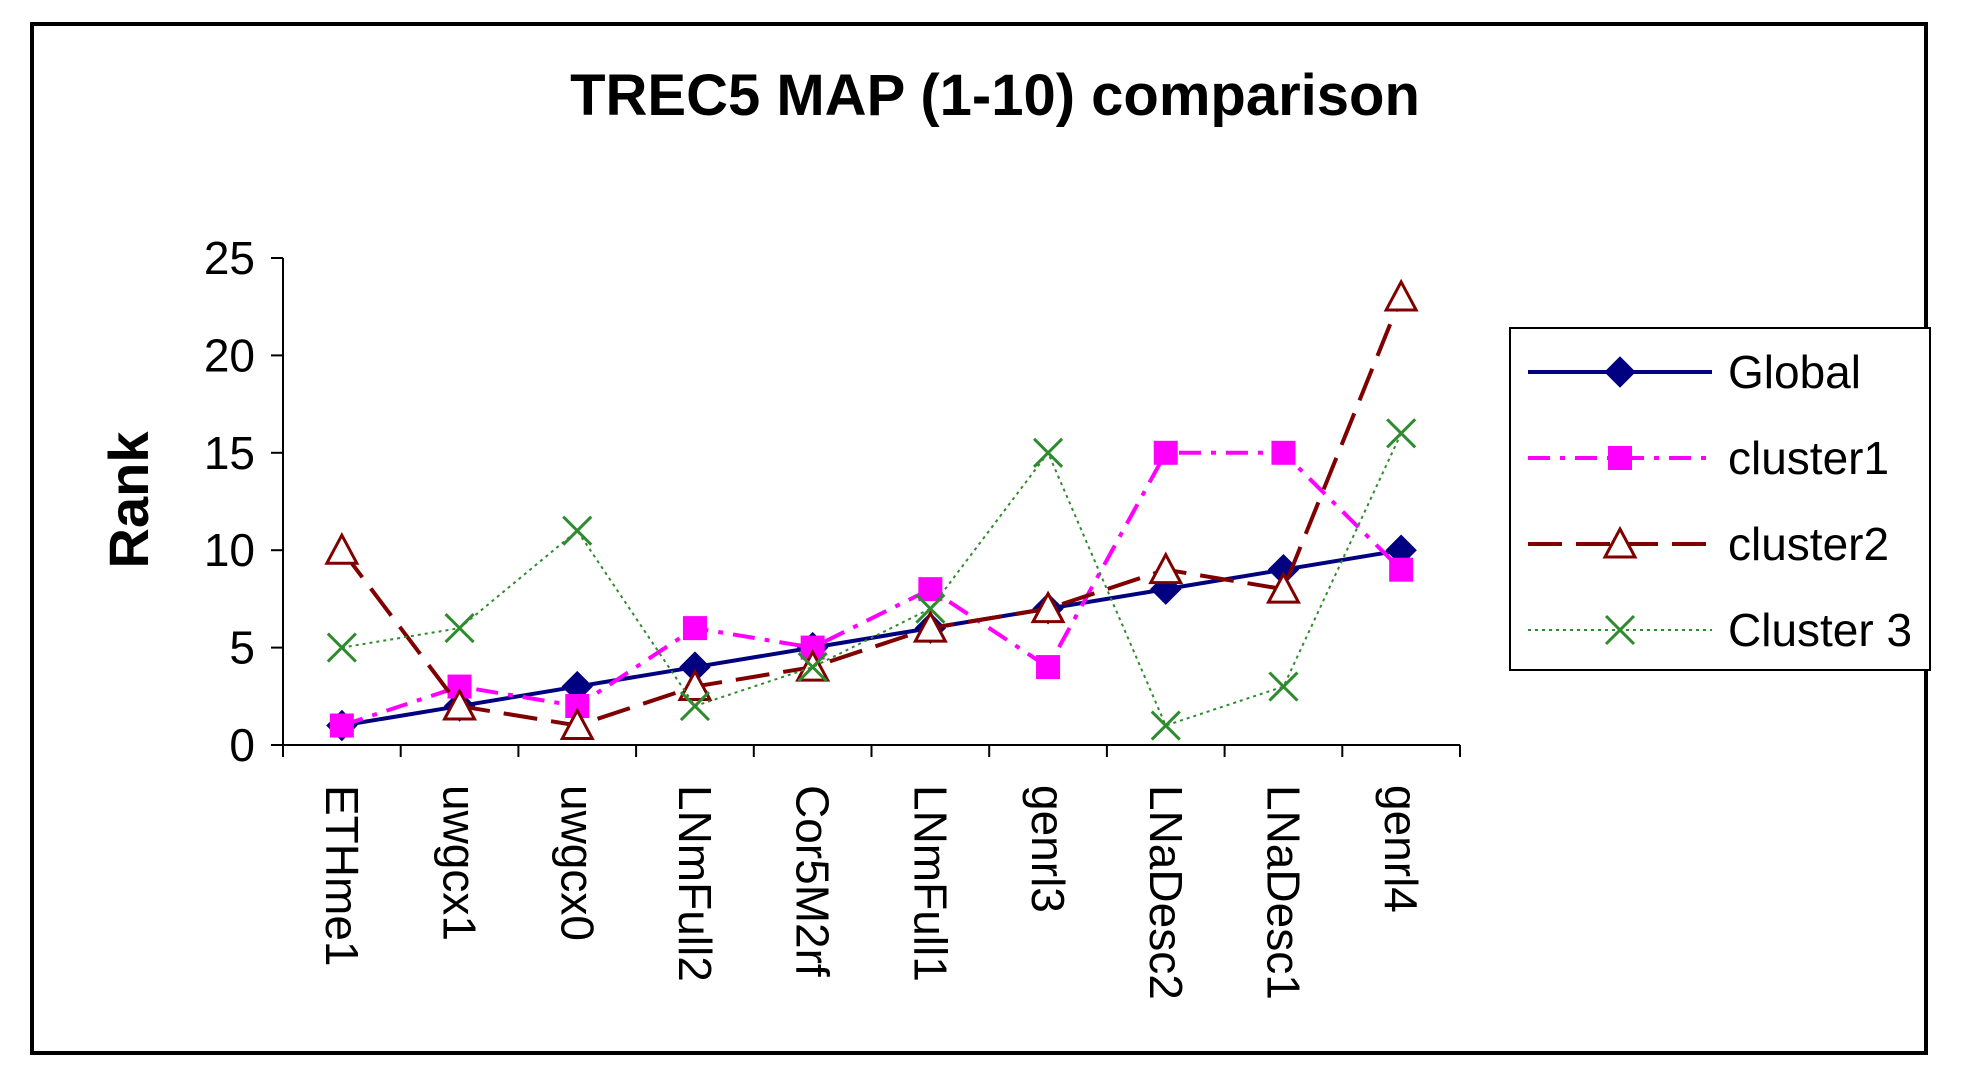 Image resolution: width=1967 pixels, height=1085 pixels. Describe the element at coordinates (1401, 849) in the screenshot. I see `x-tick-label: genrl4` at that location.